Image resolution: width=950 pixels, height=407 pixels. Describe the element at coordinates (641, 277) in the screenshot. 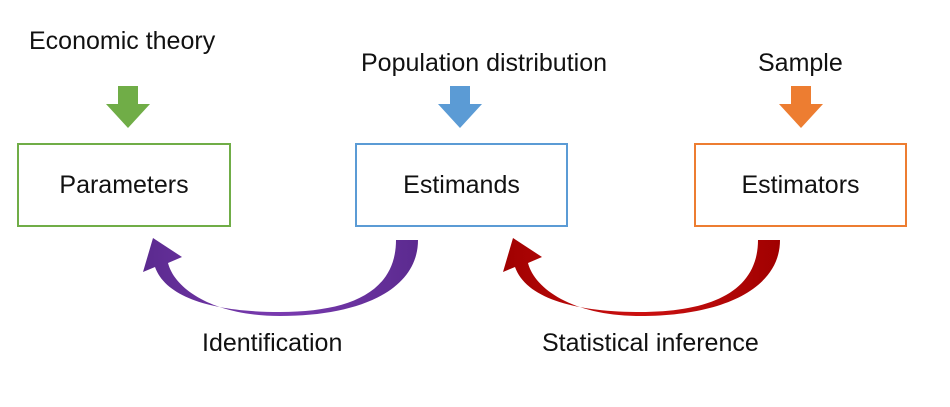

I see `inference-arrow-icon` at that location.